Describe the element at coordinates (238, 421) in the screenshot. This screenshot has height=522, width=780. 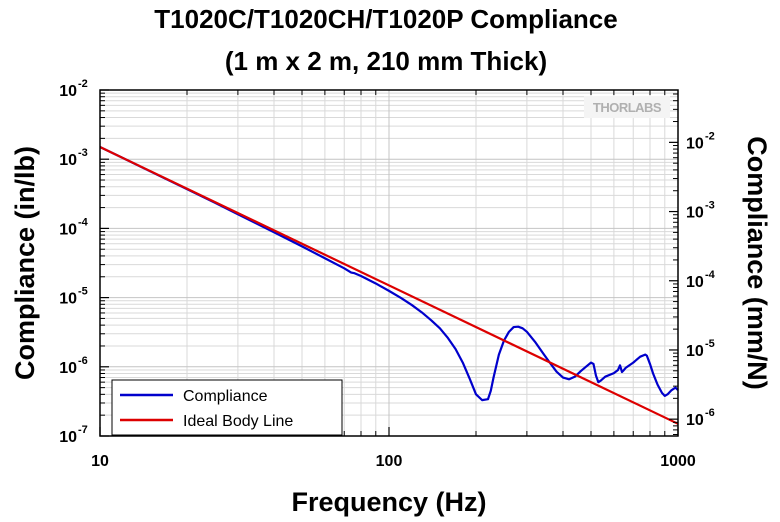
I see `legend-label-ideal-body-line: Ideal Body Line` at that location.